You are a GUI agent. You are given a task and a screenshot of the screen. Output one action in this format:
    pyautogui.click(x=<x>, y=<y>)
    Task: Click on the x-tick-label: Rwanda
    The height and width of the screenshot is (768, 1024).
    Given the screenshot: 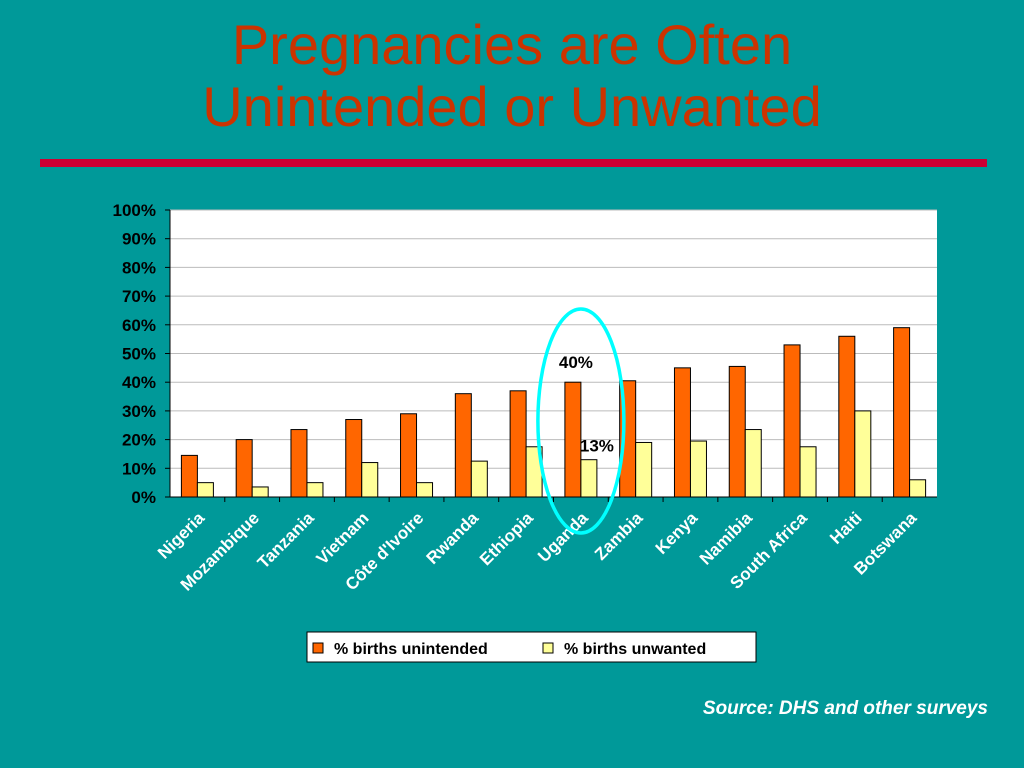 What is the action you would take?
    pyautogui.click(x=453, y=538)
    